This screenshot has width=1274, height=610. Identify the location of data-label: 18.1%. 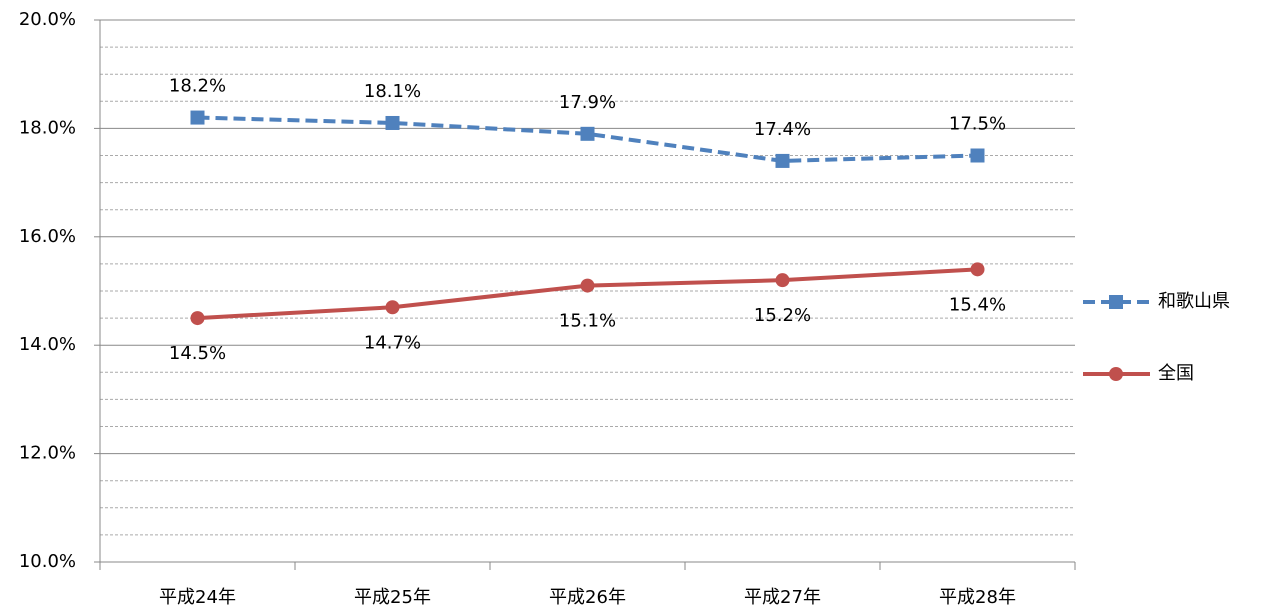
(392, 91).